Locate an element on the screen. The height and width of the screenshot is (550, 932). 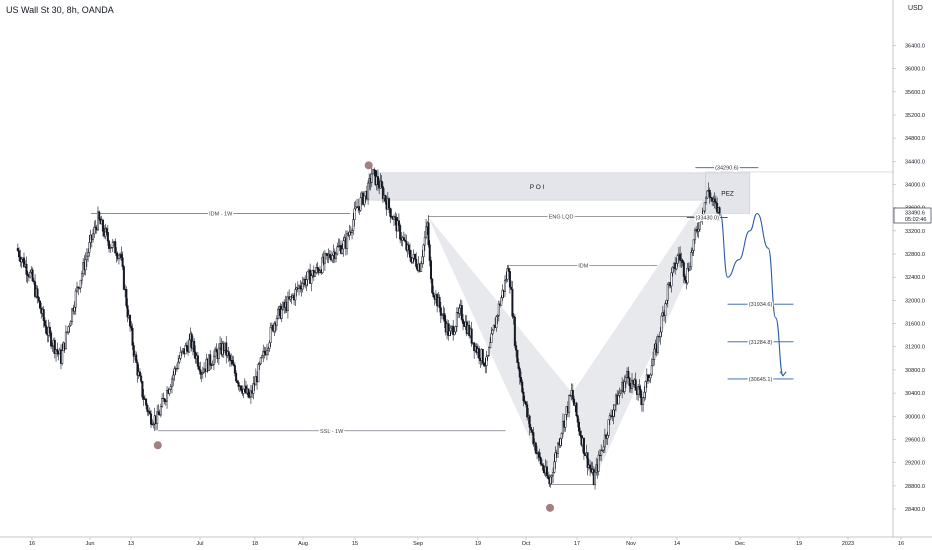
x-tick-label: 2023 is located at coordinates (848, 544).